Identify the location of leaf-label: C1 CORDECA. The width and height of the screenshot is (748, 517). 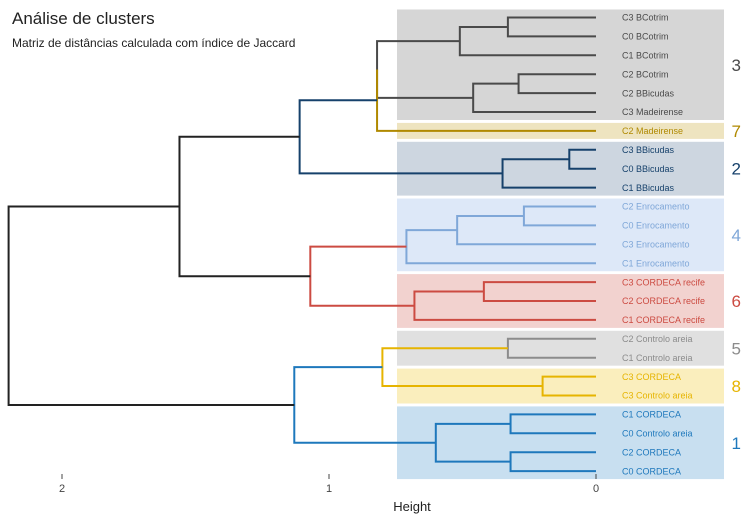
(651, 415).